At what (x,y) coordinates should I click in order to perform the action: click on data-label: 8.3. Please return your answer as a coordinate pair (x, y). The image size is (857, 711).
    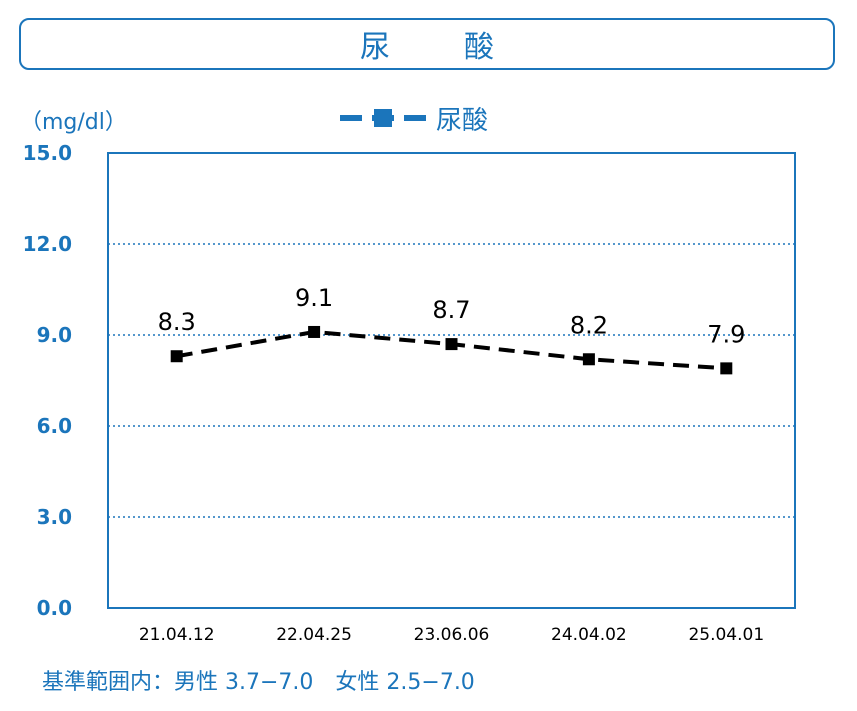
    Looking at the image, I should click on (177, 322).